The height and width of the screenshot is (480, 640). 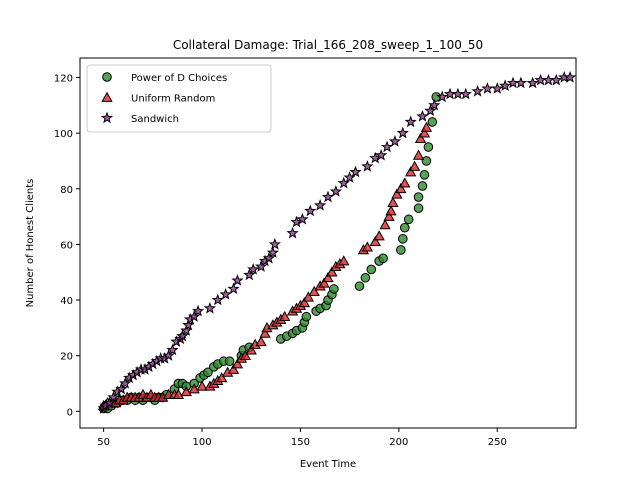 What do you see at coordinates (63, 134) in the screenshot?
I see `y-tick-label: 100` at bounding box center [63, 134].